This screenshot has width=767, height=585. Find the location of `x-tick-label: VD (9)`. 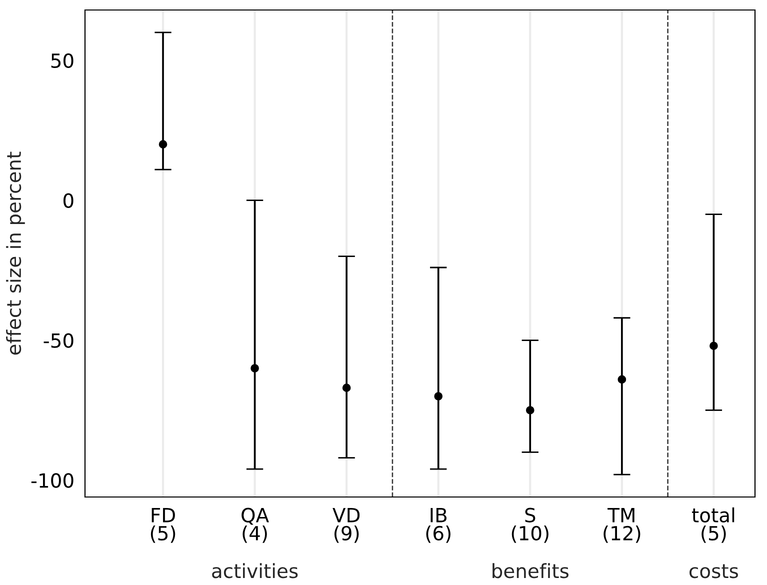

x-tick-label: VD (9) is located at coordinates (346, 525).